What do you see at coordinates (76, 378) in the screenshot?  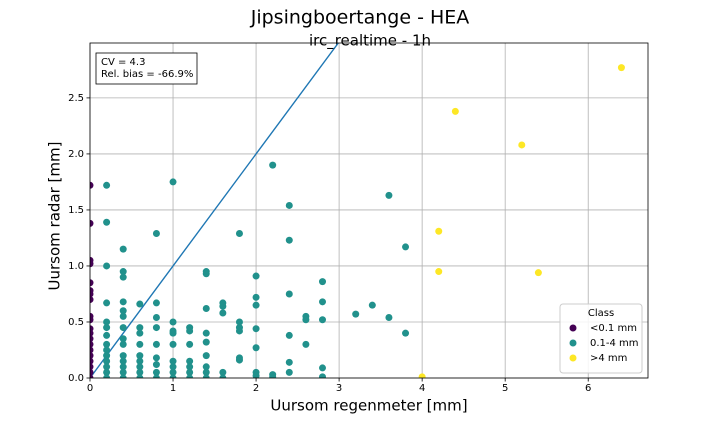 I see `y-tick-label: 0.0` at bounding box center [76, 378].